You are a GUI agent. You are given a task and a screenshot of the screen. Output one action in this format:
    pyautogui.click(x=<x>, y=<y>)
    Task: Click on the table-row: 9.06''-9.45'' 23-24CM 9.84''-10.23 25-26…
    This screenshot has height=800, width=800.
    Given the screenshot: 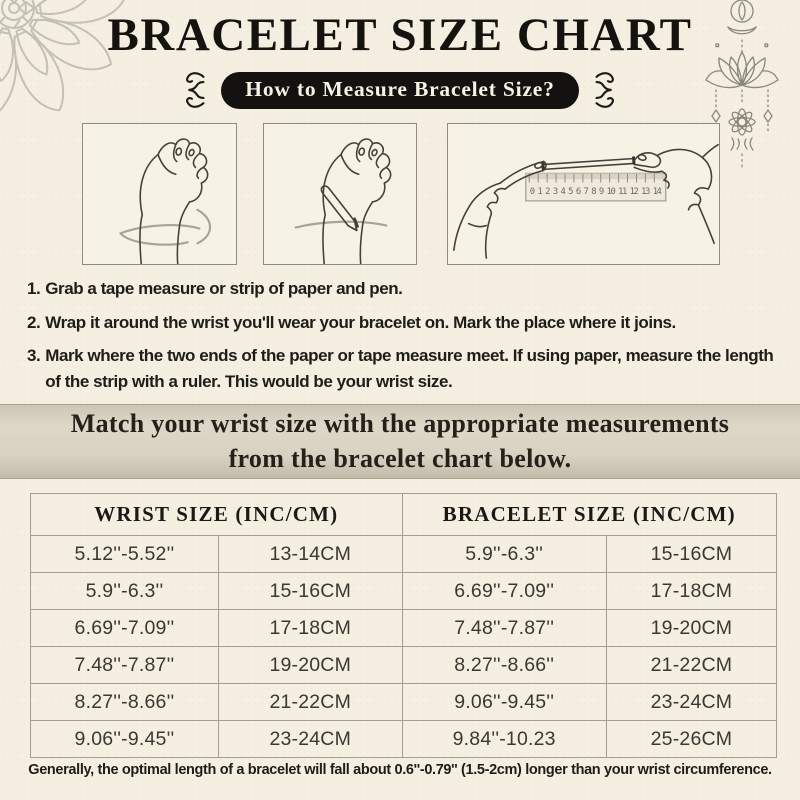 What is the action you would take?
    pyautogui.click(x=404, y=739)
    